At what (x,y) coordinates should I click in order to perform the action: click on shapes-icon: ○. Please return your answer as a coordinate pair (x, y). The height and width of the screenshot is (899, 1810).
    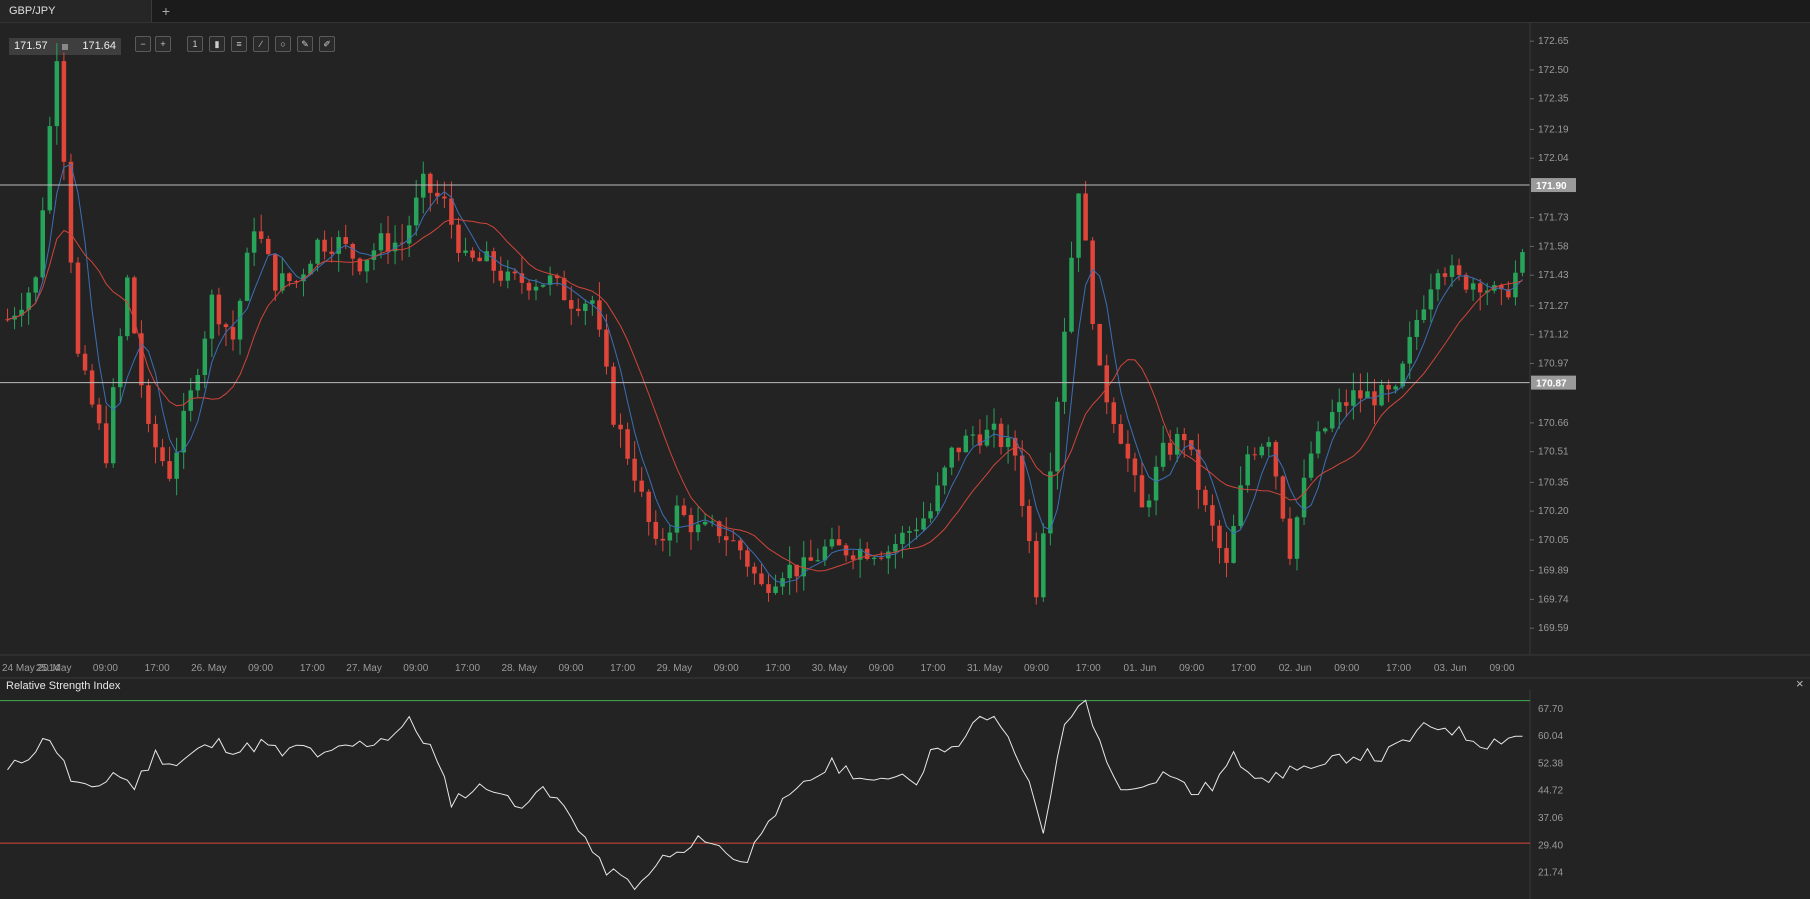
    Looking at the image, I should click on (283, 44).